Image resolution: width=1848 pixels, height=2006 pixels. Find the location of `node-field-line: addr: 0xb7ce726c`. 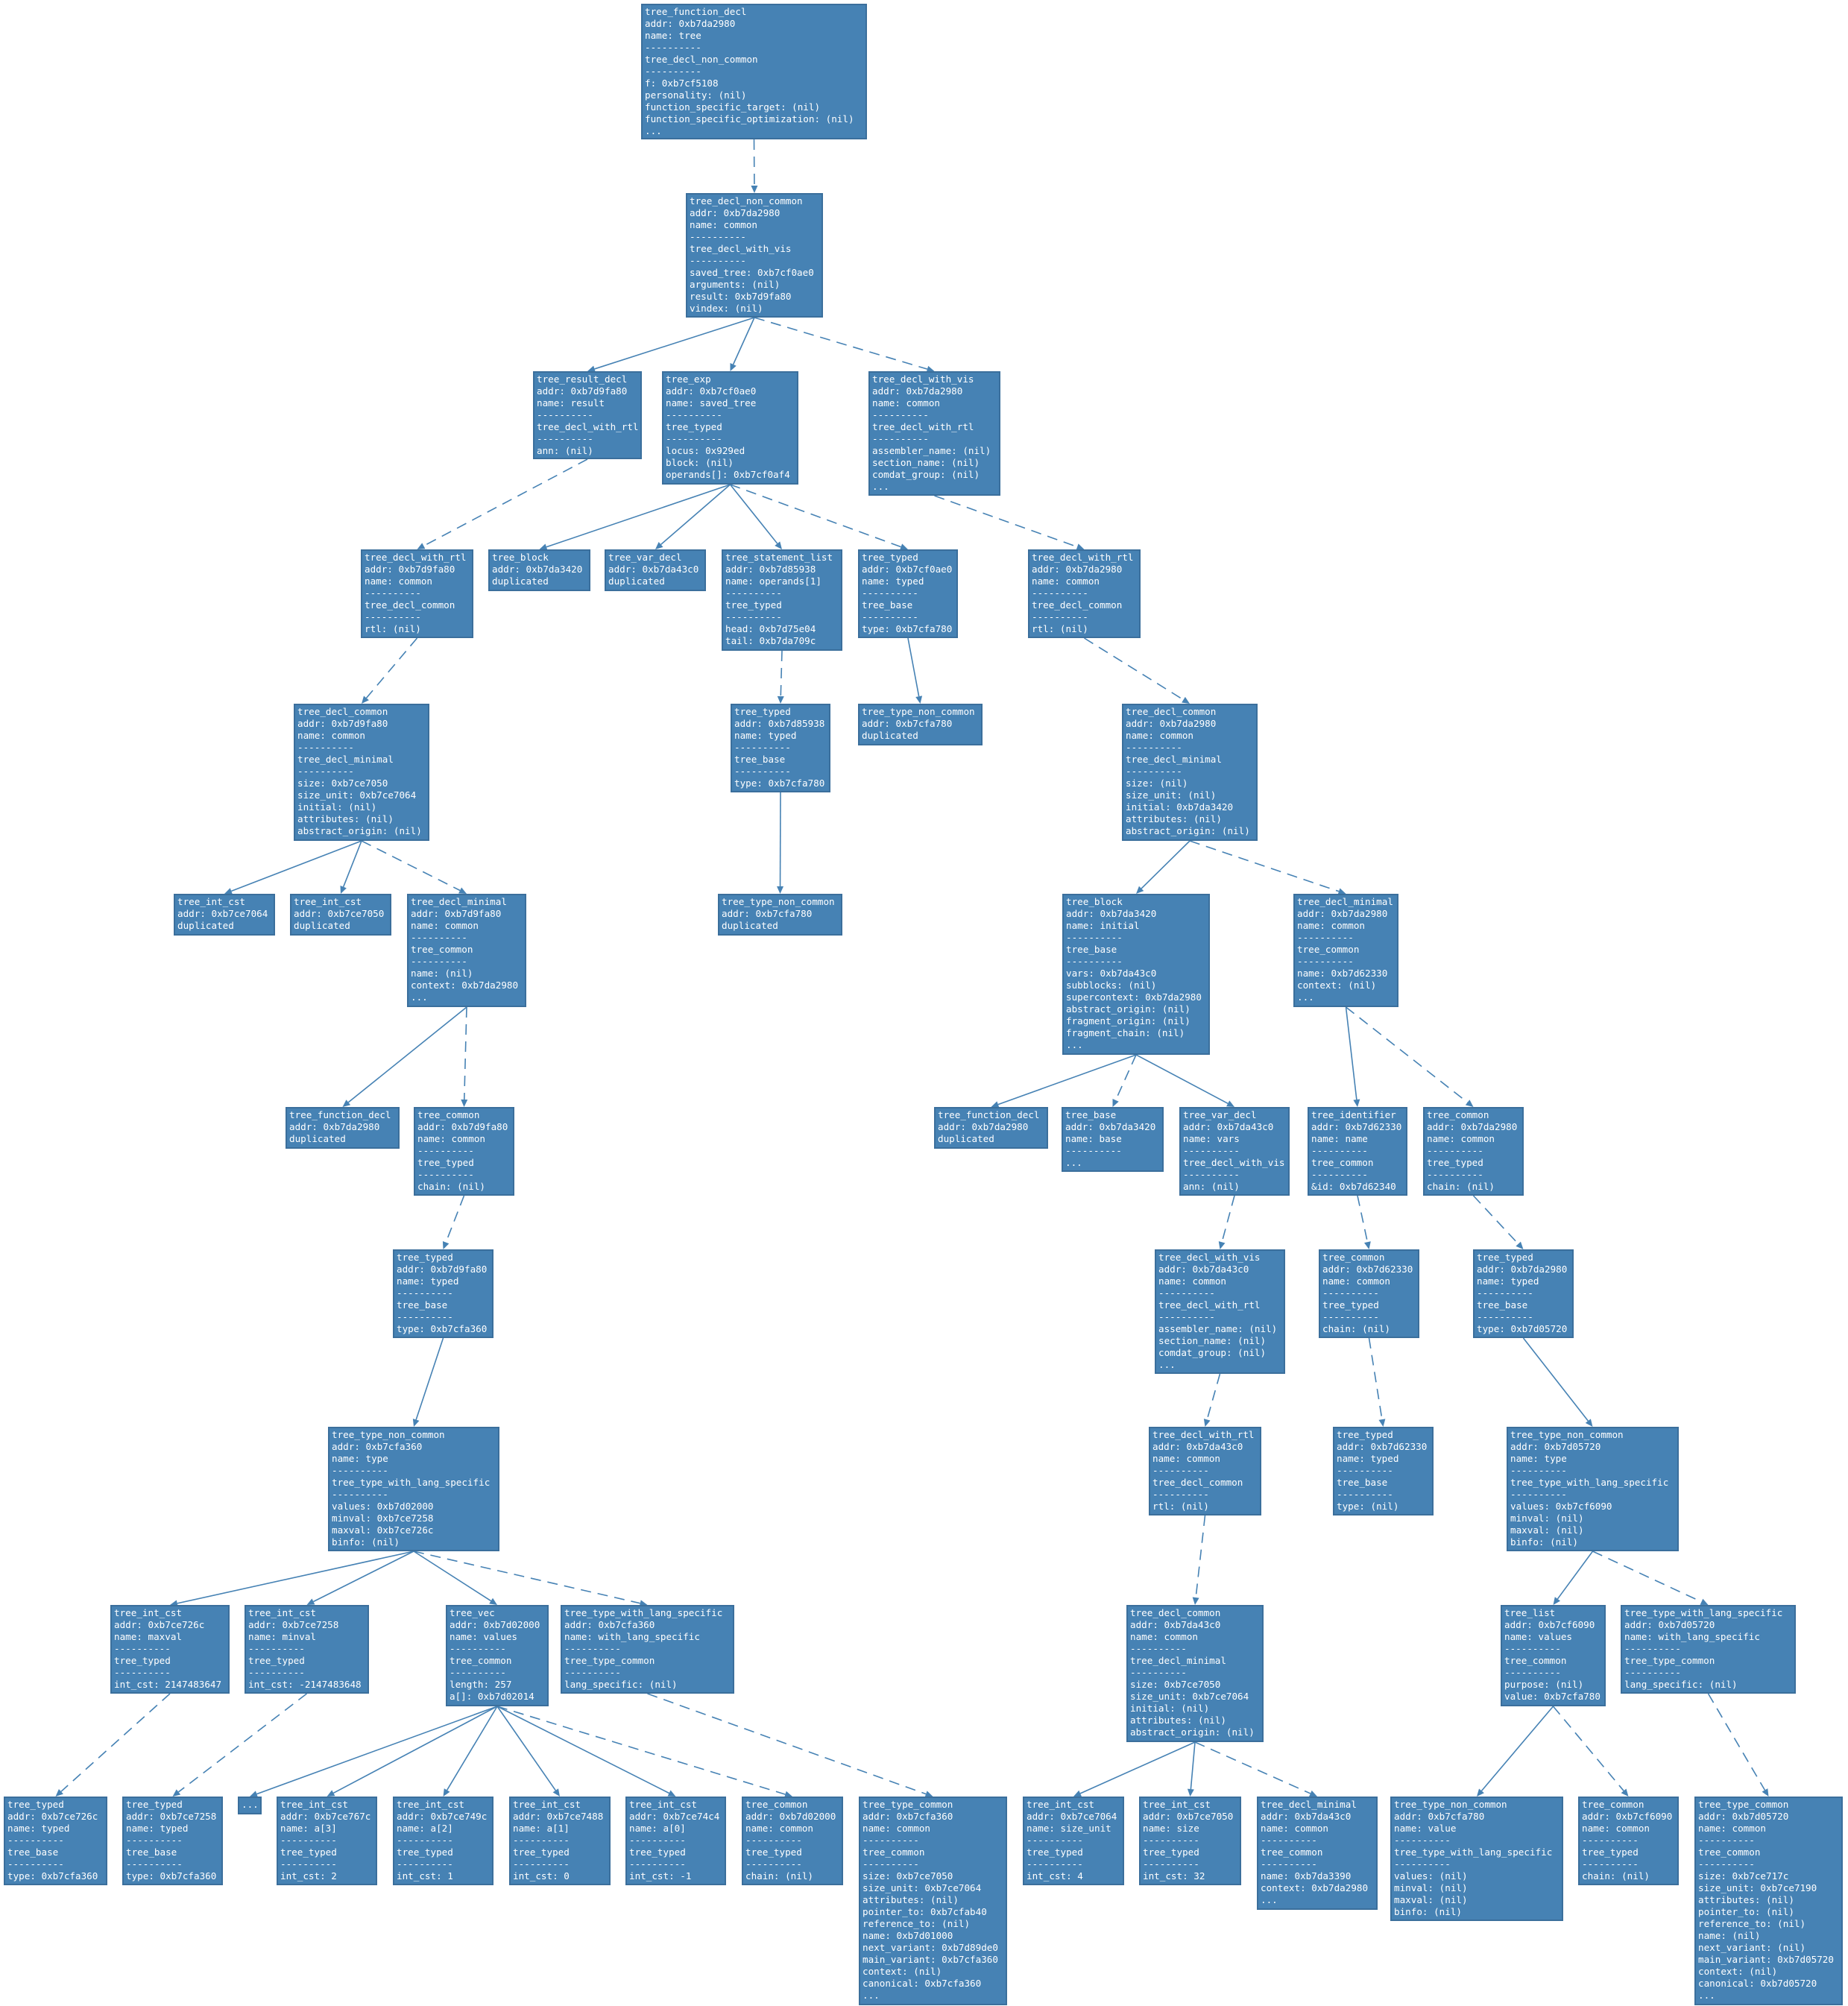

node-field-line: addr: 0xb7ce726c is located at coordinates (159, 1625).